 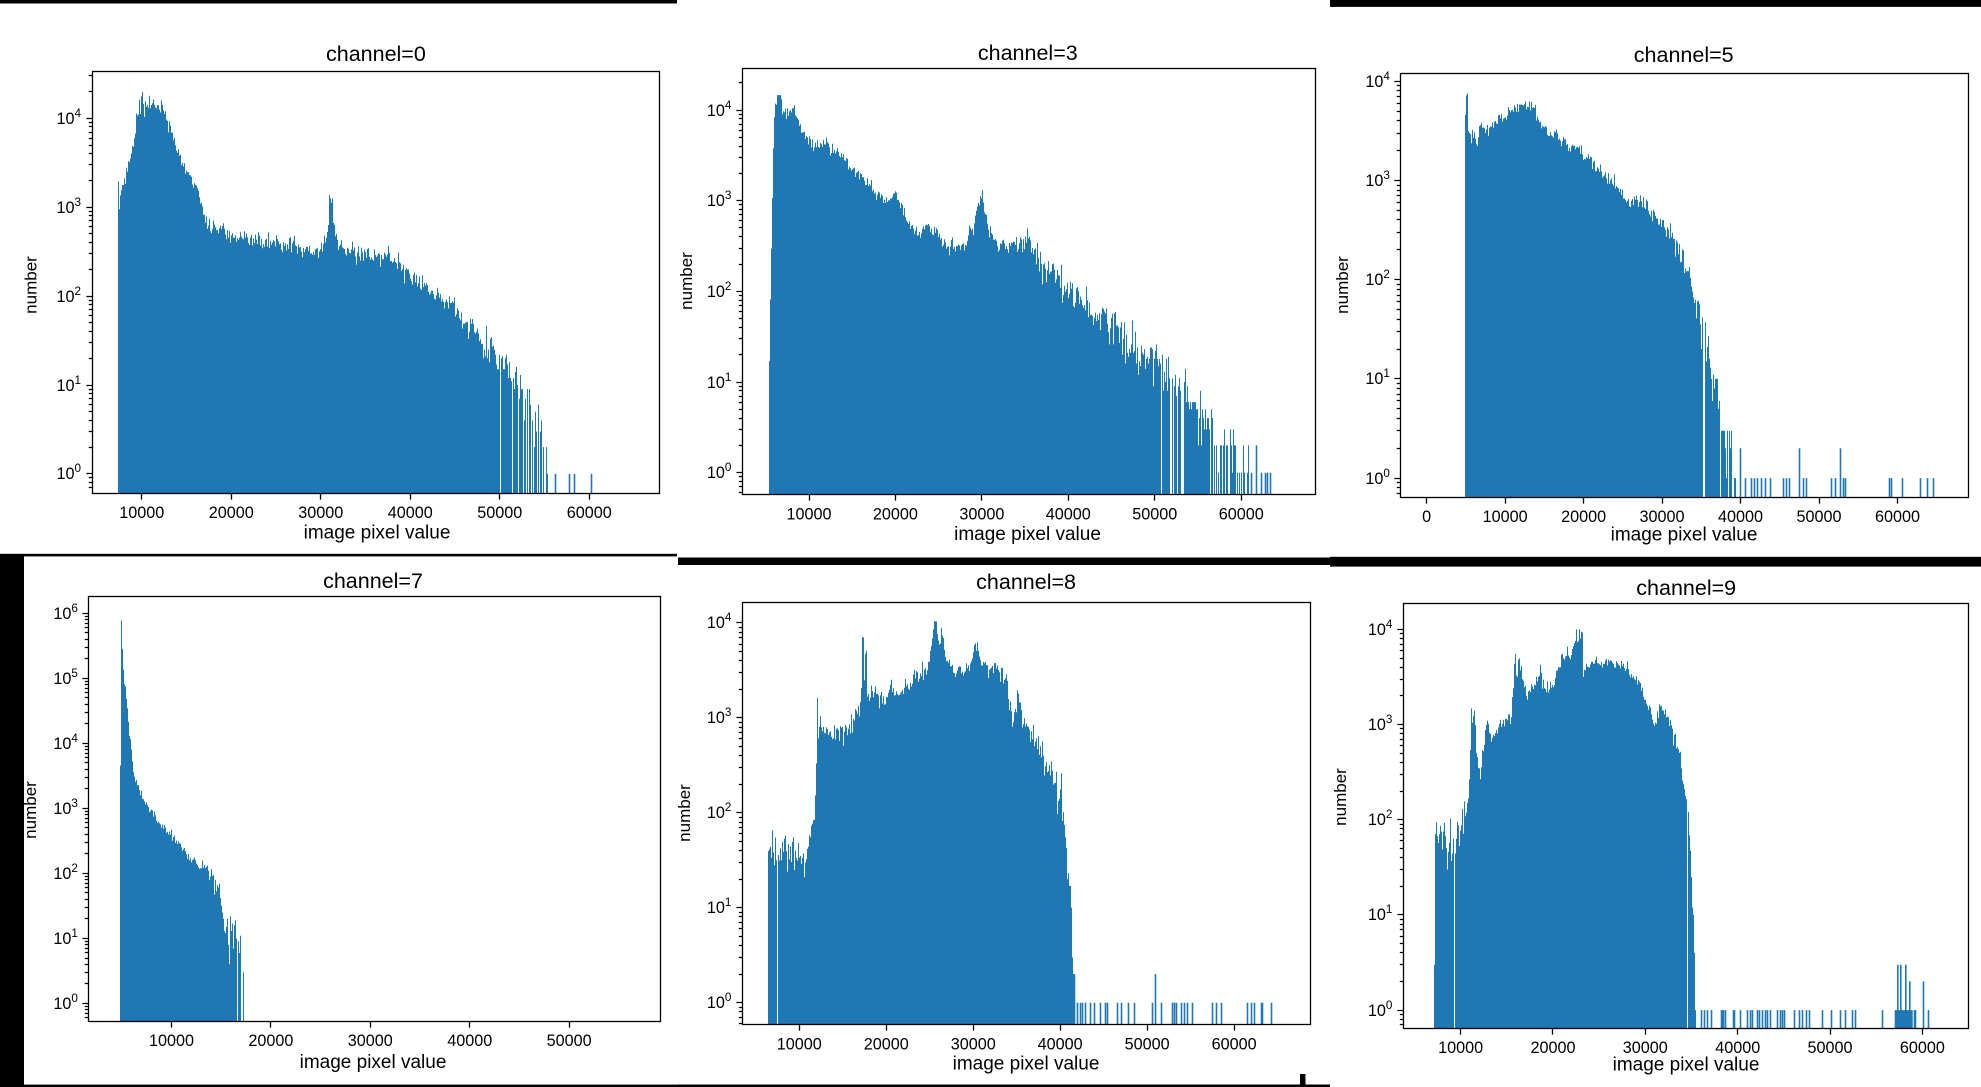 I want to click on svg-text: channel=7, so click(x=373, y=581).